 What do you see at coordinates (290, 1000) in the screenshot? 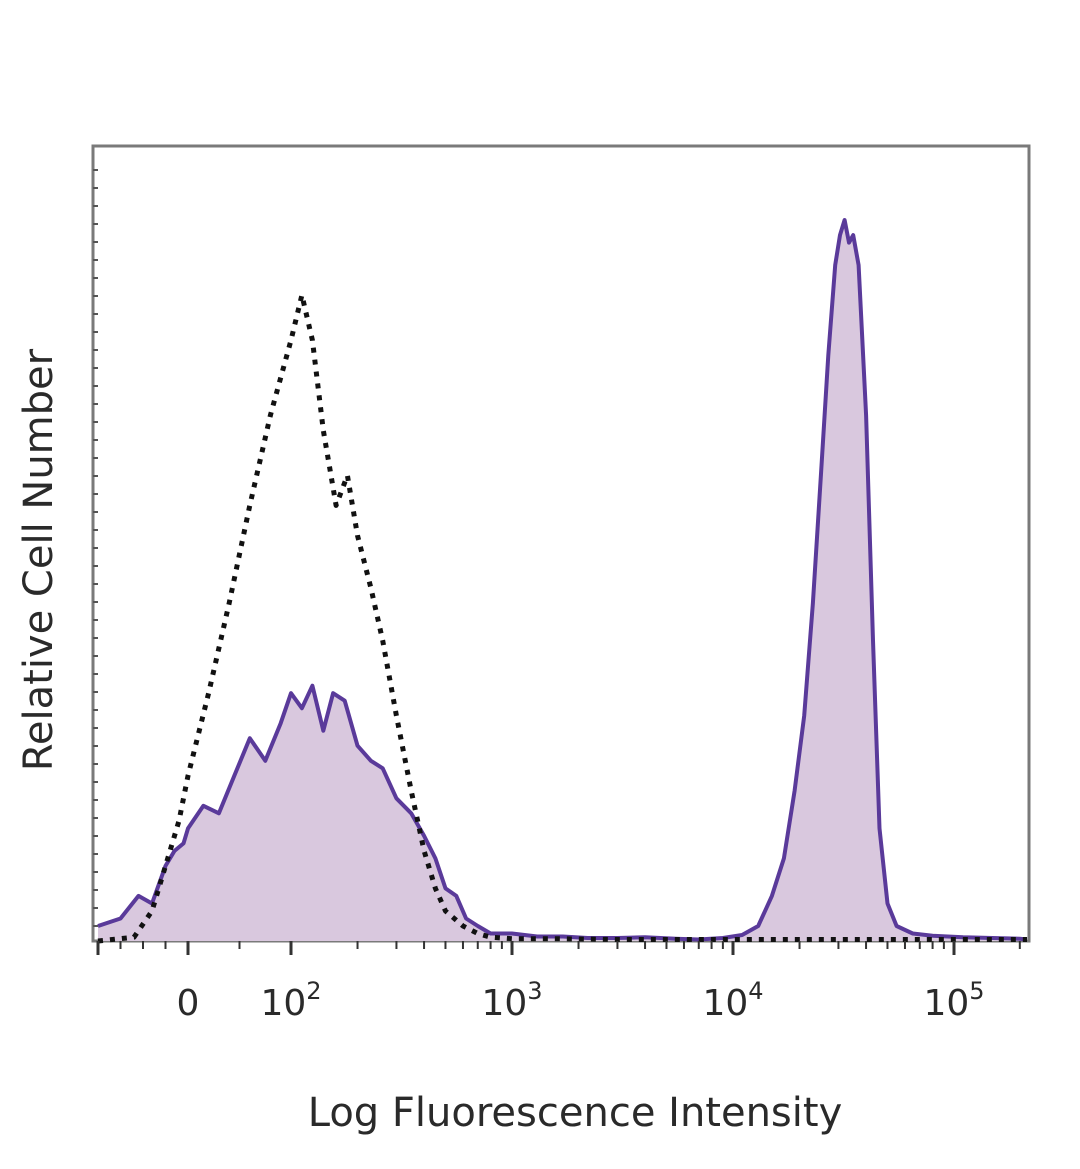
I see `x-tick-label: 10²` at bounding box center [290, 1000].